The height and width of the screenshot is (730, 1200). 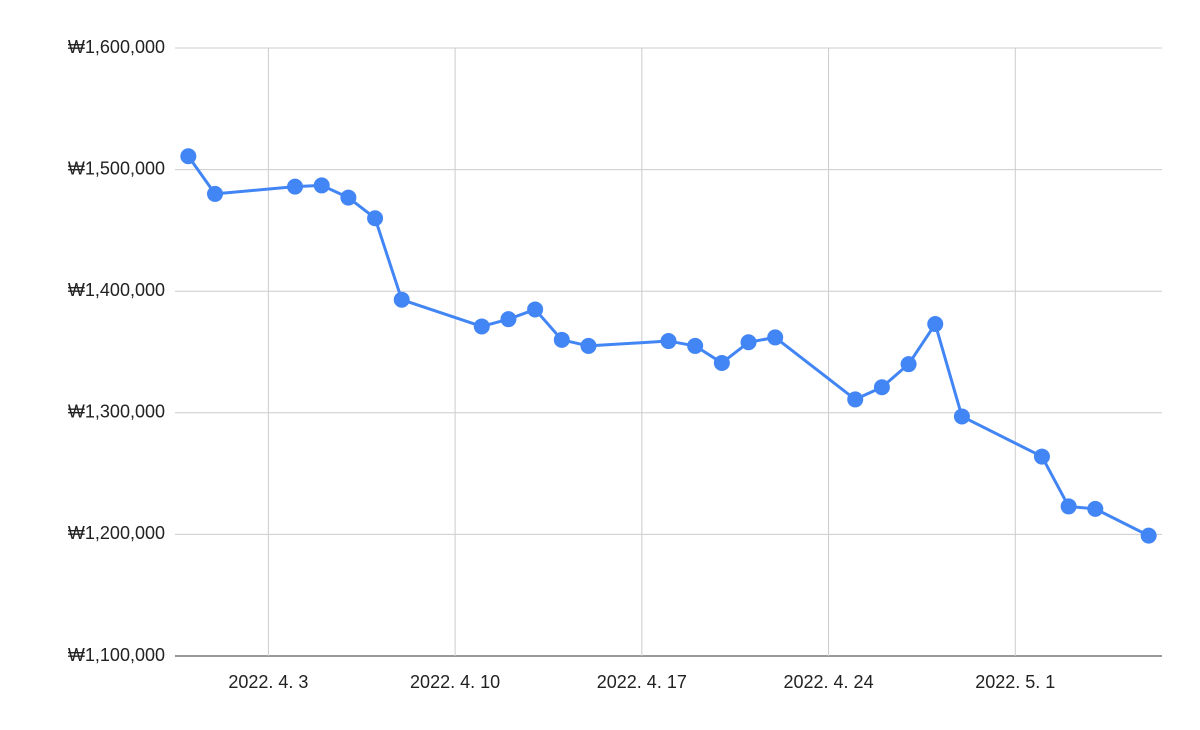 I want to click on x-tick-label: 2022. 5. 1, so click(x=1015, y=682).